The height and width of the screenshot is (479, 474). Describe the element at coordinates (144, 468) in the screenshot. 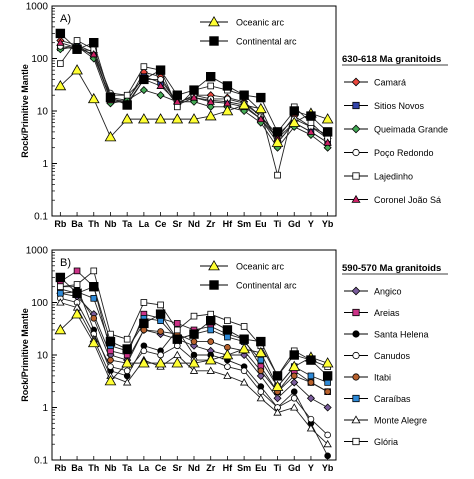

I see `x-tick-label-la: La` at that location.